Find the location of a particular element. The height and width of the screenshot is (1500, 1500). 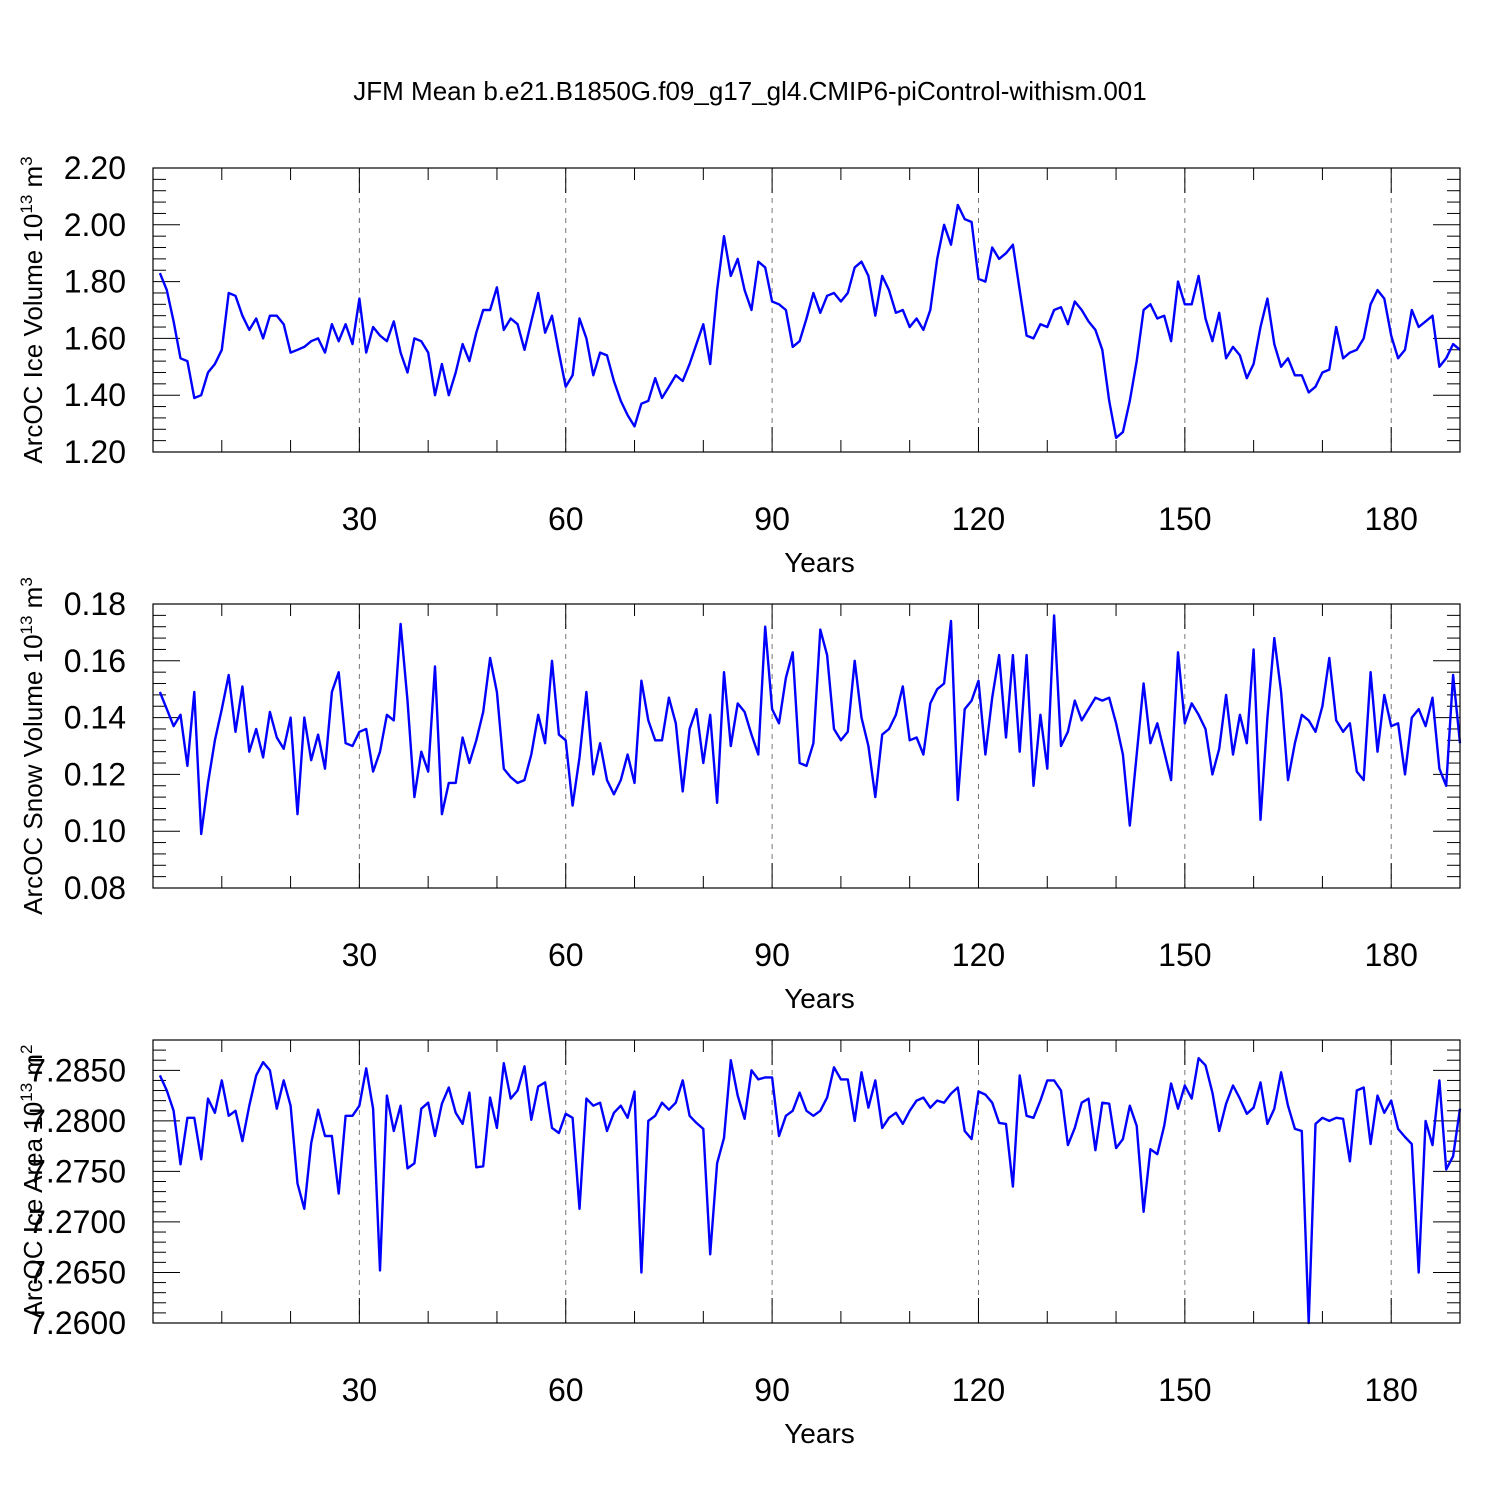

y-axis-label-part: ArcOC Ice Area 10 is located at coordinates (33, 1210).